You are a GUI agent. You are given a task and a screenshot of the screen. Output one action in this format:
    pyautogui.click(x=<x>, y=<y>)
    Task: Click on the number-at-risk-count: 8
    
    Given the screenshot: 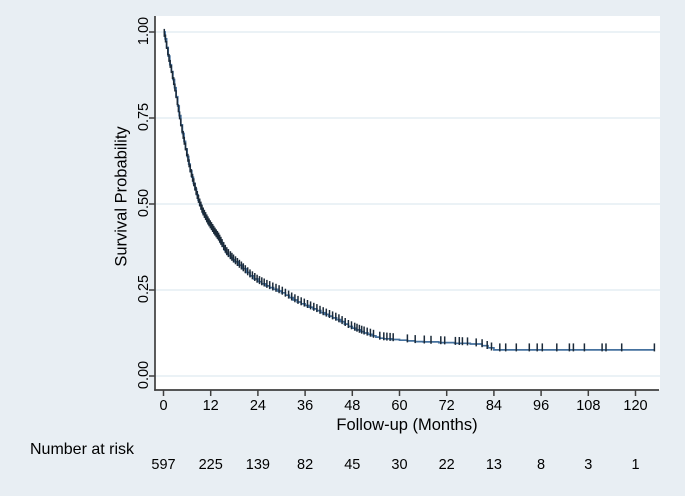 What is the action you would take?
    pyautogui.click(x=541, y=465)
    